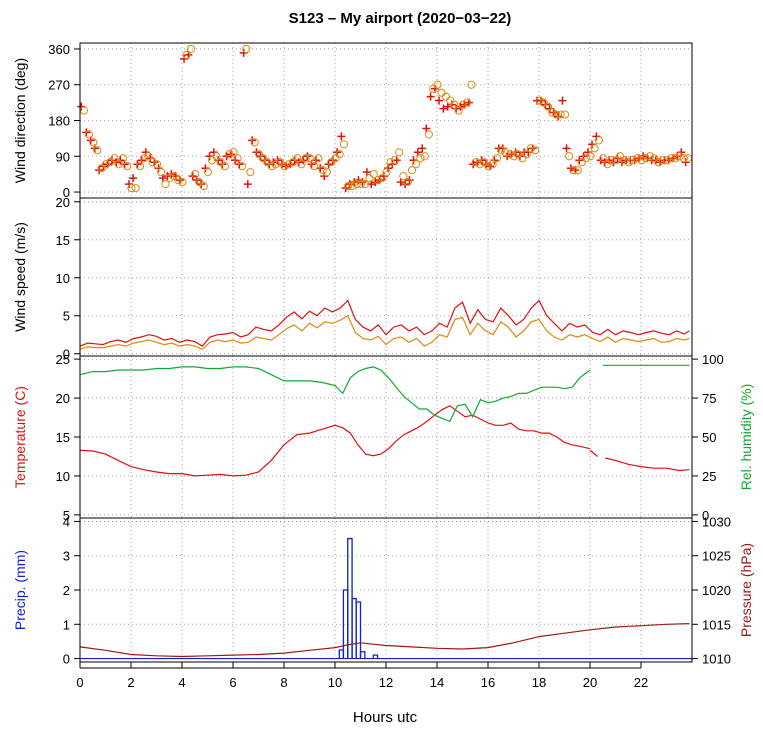 The image size is (763, 734). I want to click on y-tick-label: 270, so click(59, 85).